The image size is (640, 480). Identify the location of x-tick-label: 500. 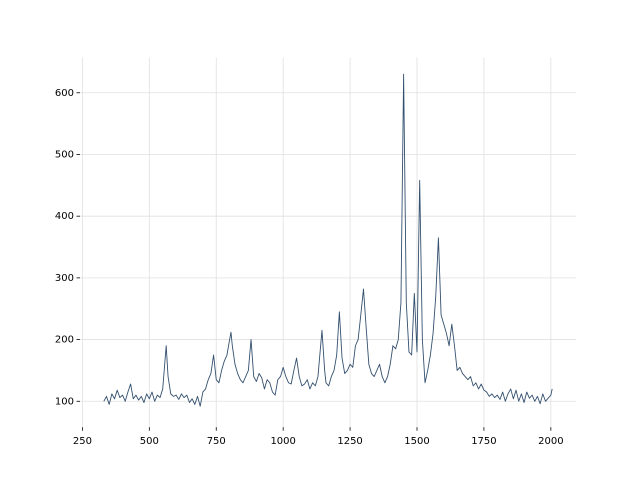
(149, 441).